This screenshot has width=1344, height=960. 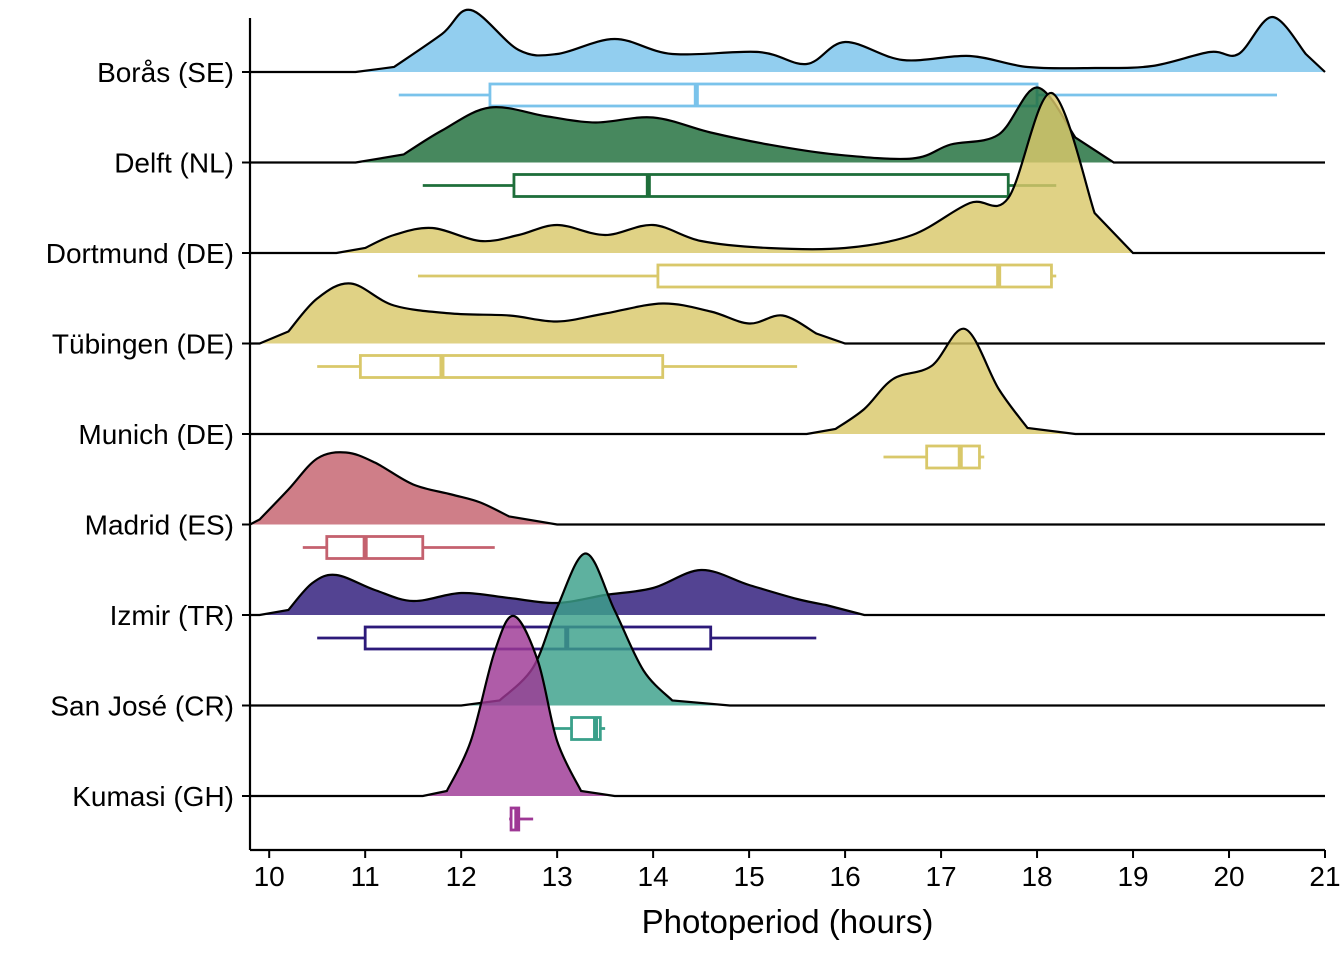 I want to click on x-tick-label: 17, so click(x=940, y=876).